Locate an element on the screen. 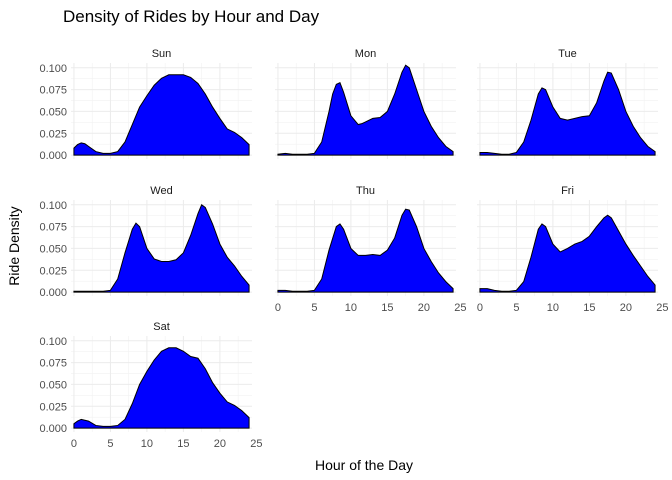  x-axis-title: Hour of the Day is located at coordinates (364, 465).